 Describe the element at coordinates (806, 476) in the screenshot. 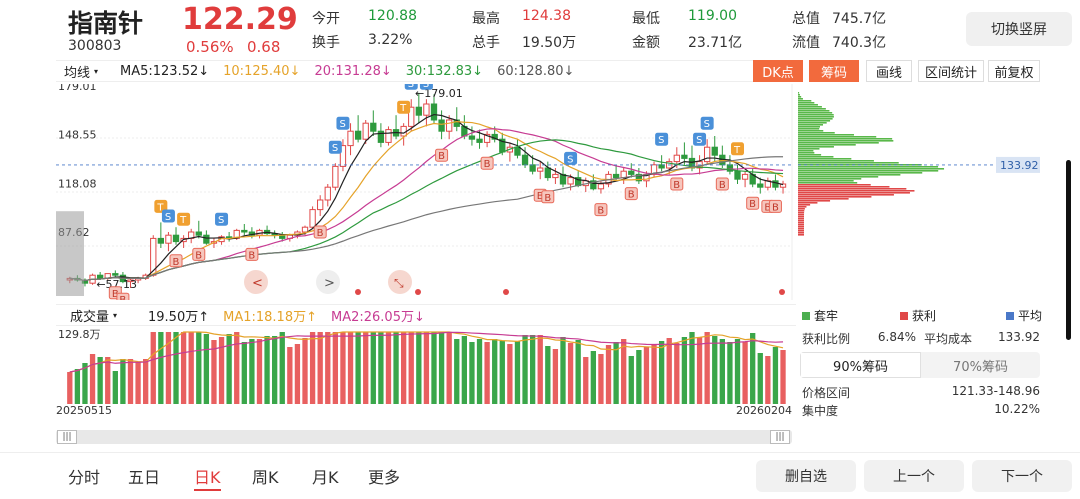

I see `remove-watchlist-button: 删自选` at that location.